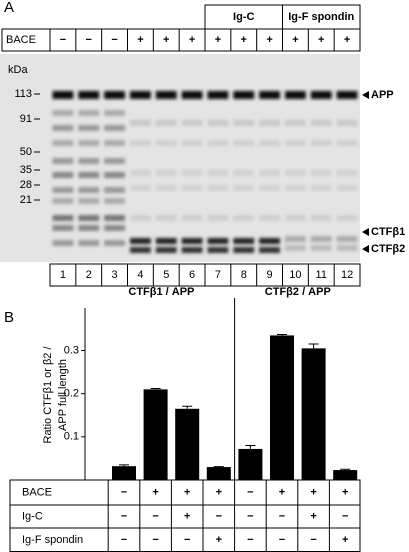 This screenshot has width=409, height=552. What do you see at coordinates (295, 275) in the screenshot?
I see `lane-number: 10` at bounding box center [295, 275].